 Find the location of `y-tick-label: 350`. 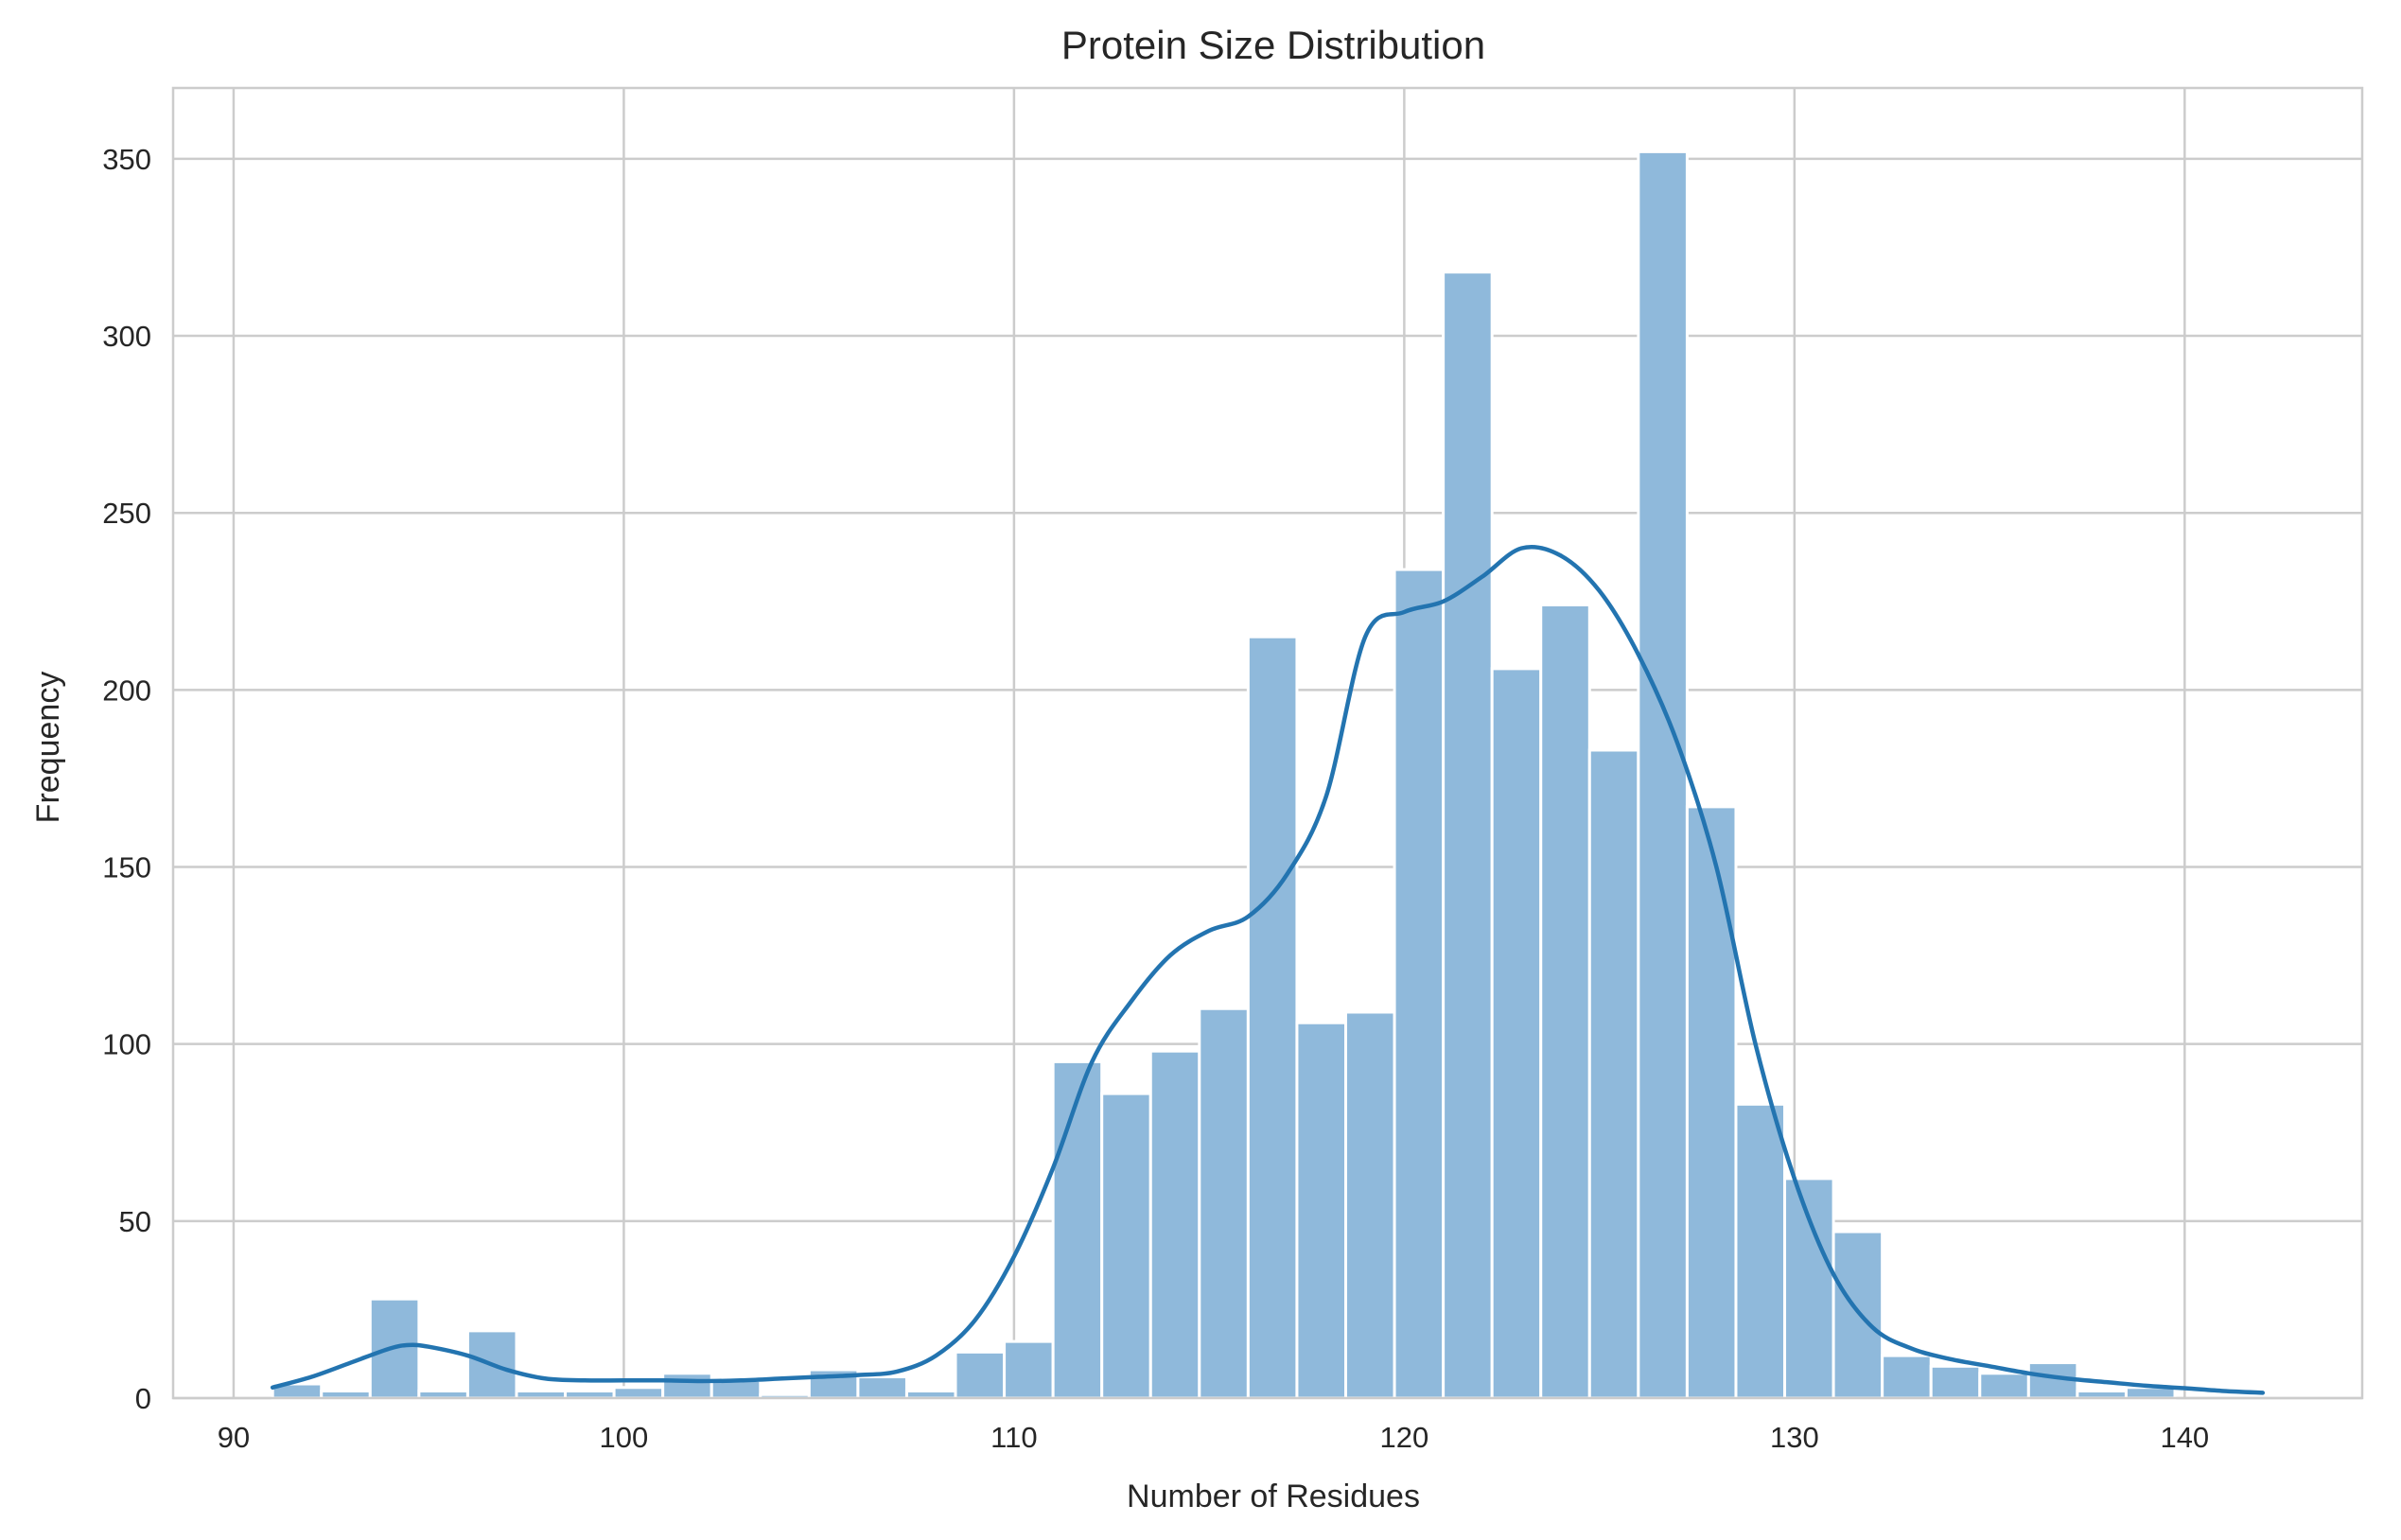

y-tick-label: 350 is located at coordinates (126, 159).